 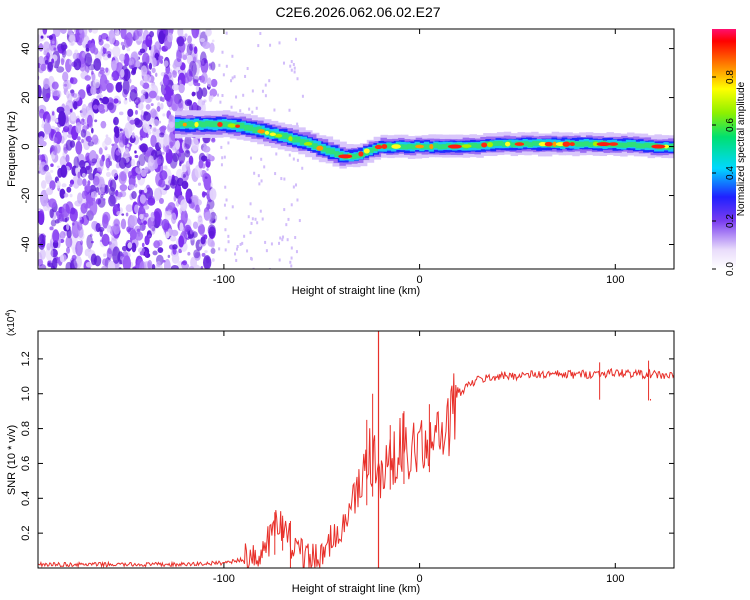 What do you see at coordinates (724, 149) in the screenshot?
I see `colorbar-gradient` at bounding box center [724, 149].